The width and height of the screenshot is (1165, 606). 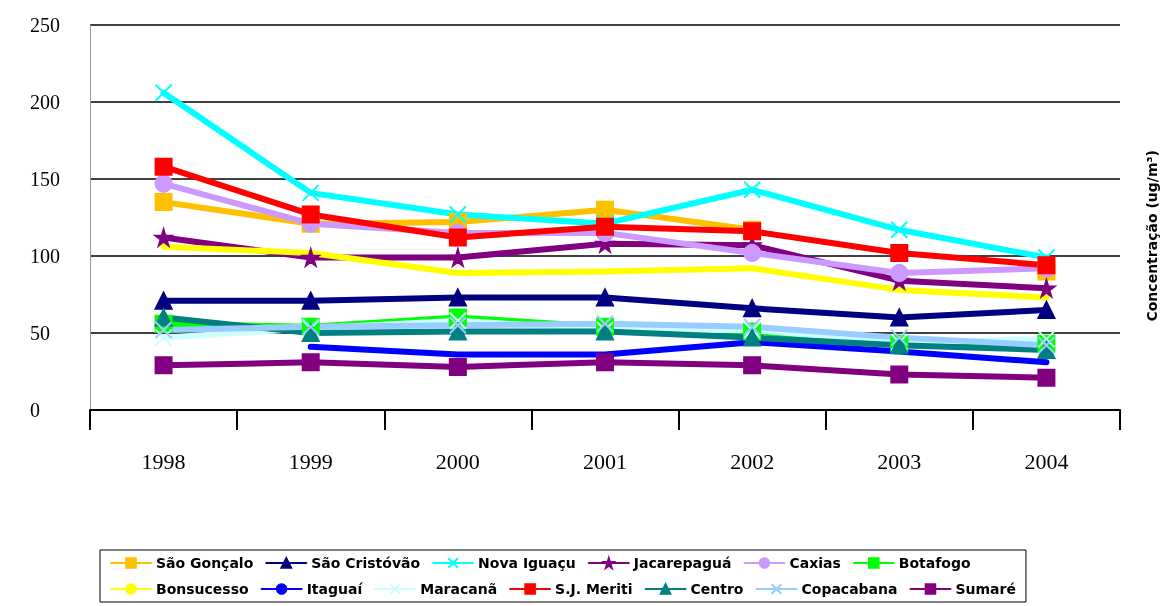 What do you see at coordinates (717, 589) in the screenshot?
I see `legend-label: Centro` at bounding box center [717, 589].